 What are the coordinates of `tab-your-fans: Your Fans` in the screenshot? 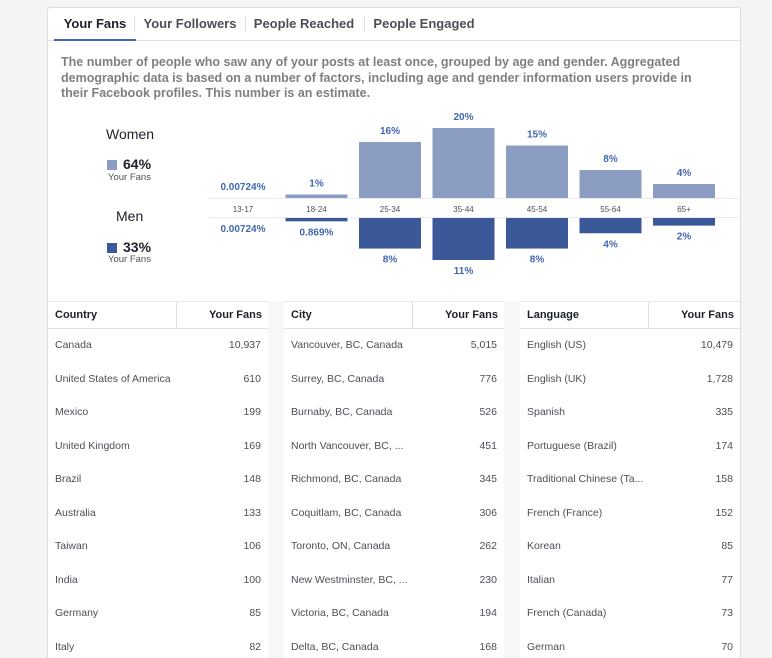 It's located at (95, 24).